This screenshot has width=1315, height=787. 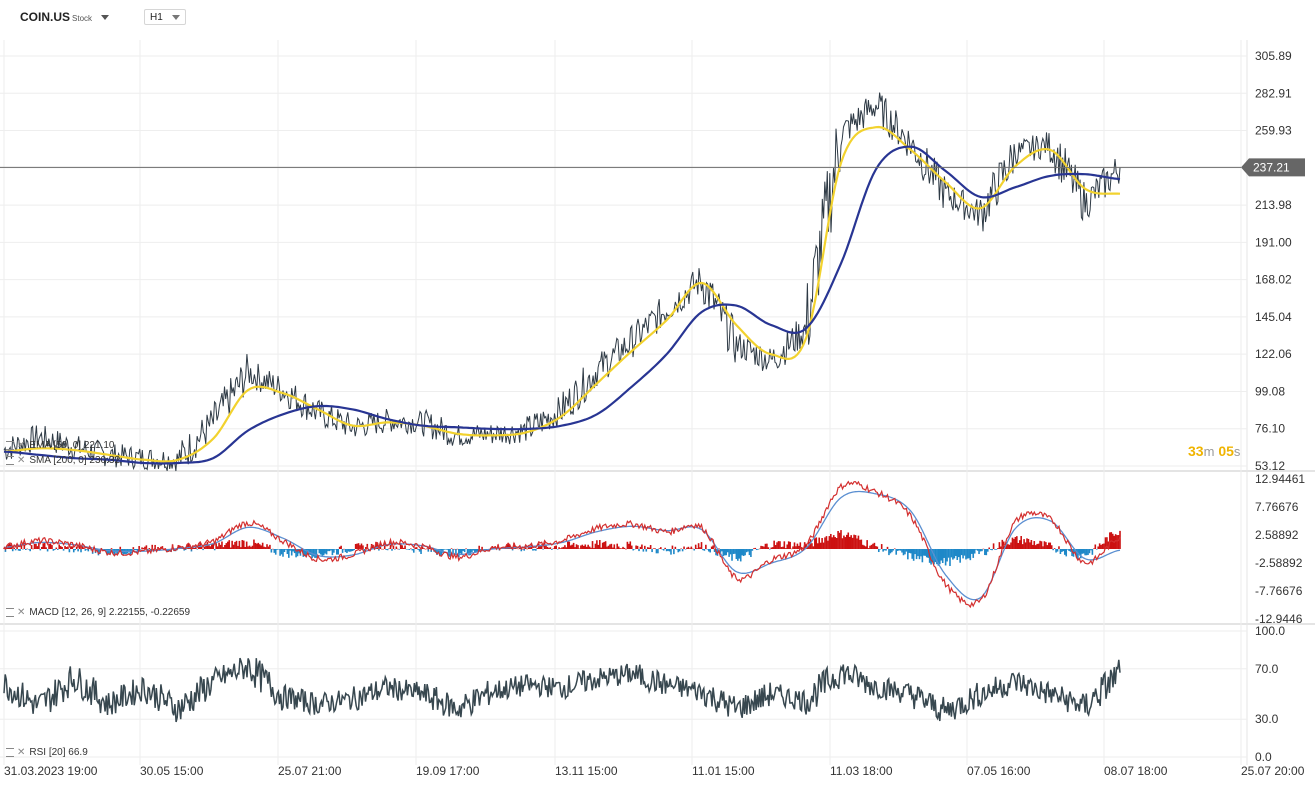 What do you see at coordinates (58, 752) in the screenshot?
I see `legend-rsi-label: RSI [20] 66.9` at bounding box center [58, 752].